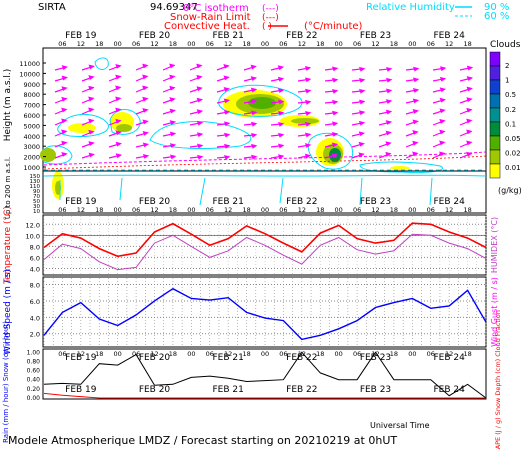  I want to click on legend-rh-90: 90 %, so click(496, 7).